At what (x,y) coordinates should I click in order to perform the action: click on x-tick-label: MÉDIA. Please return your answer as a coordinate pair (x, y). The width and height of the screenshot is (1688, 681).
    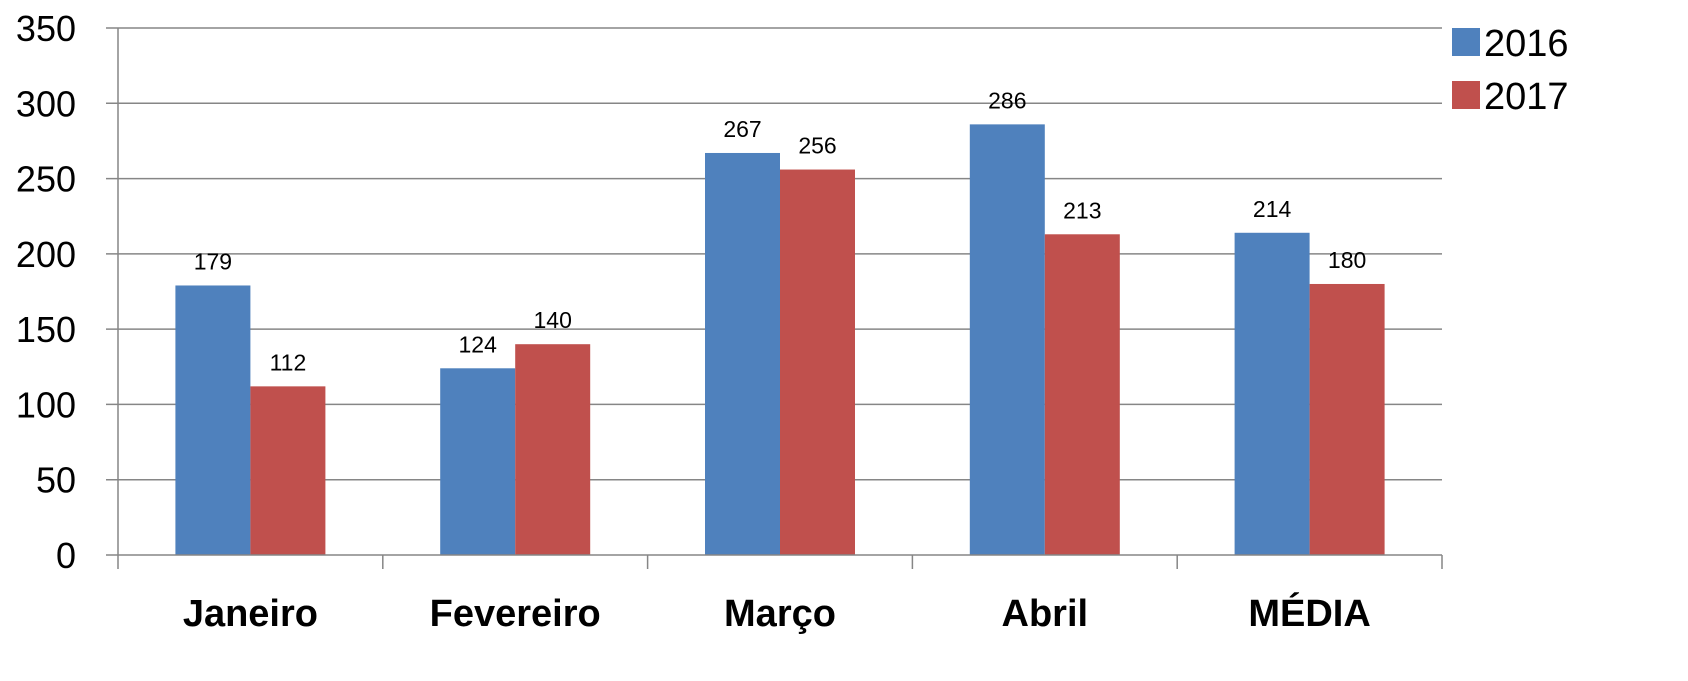
    Looking at the image, I should click on (1309, 613).